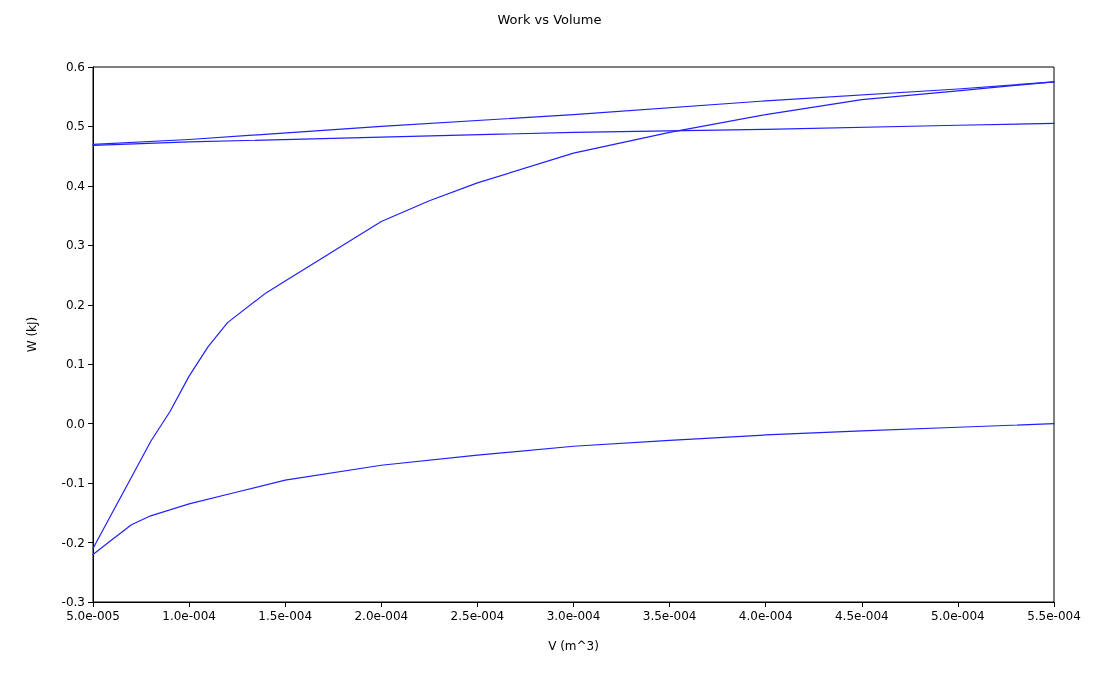 This screenshot has width=1099, height=685. I want to click on x-tick-label: 1.5e-004, so click(285, 616).